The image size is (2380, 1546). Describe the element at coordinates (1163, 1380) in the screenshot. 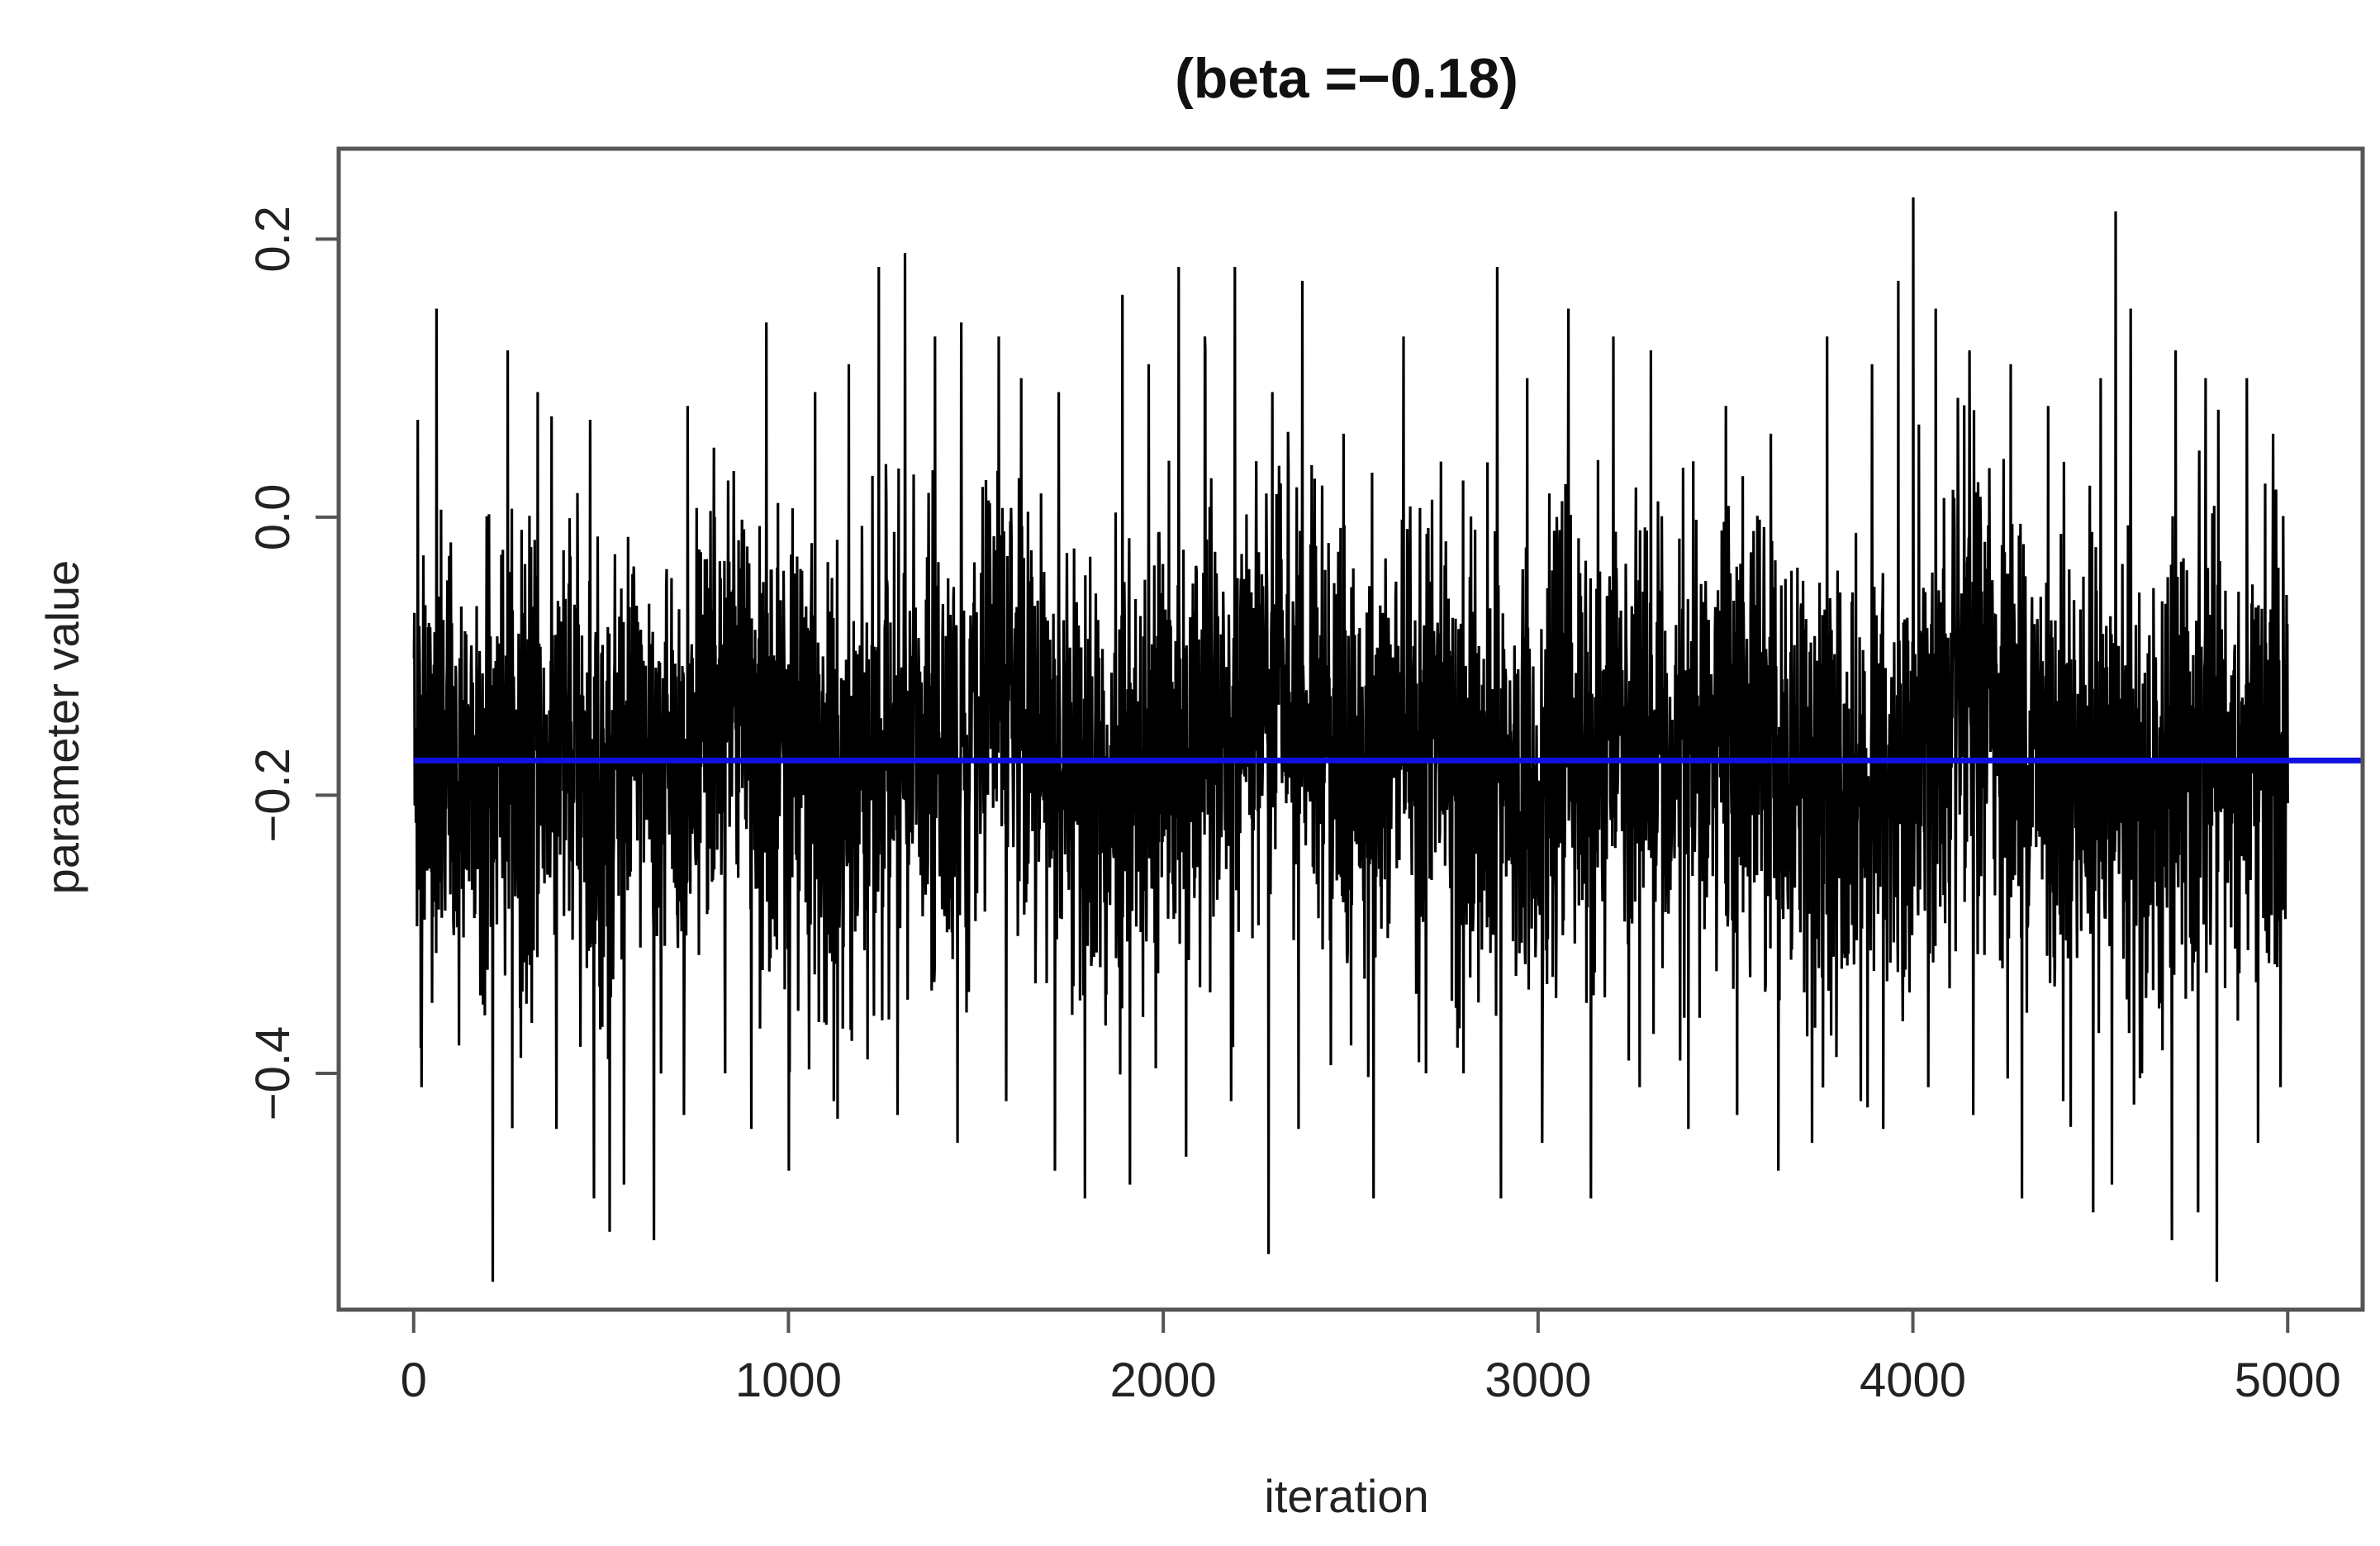

I see `x-tick-label: 2000` at that location.